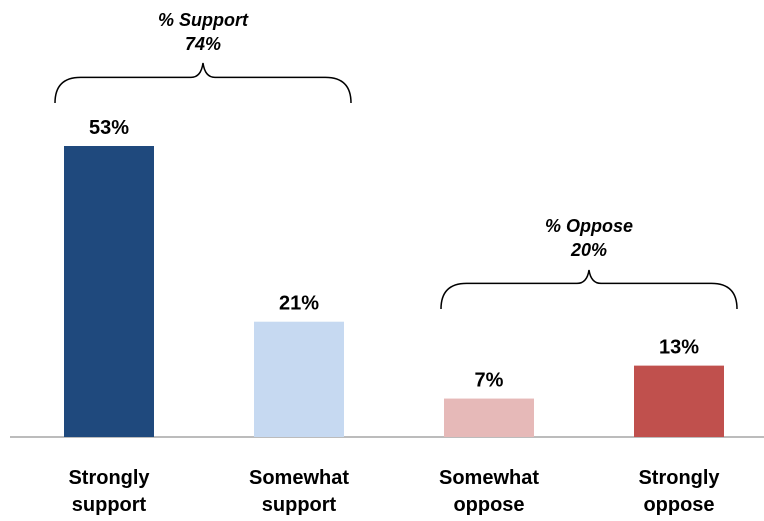  I want to click on category-label-2: Somewhat oppose, so click(489, 491).